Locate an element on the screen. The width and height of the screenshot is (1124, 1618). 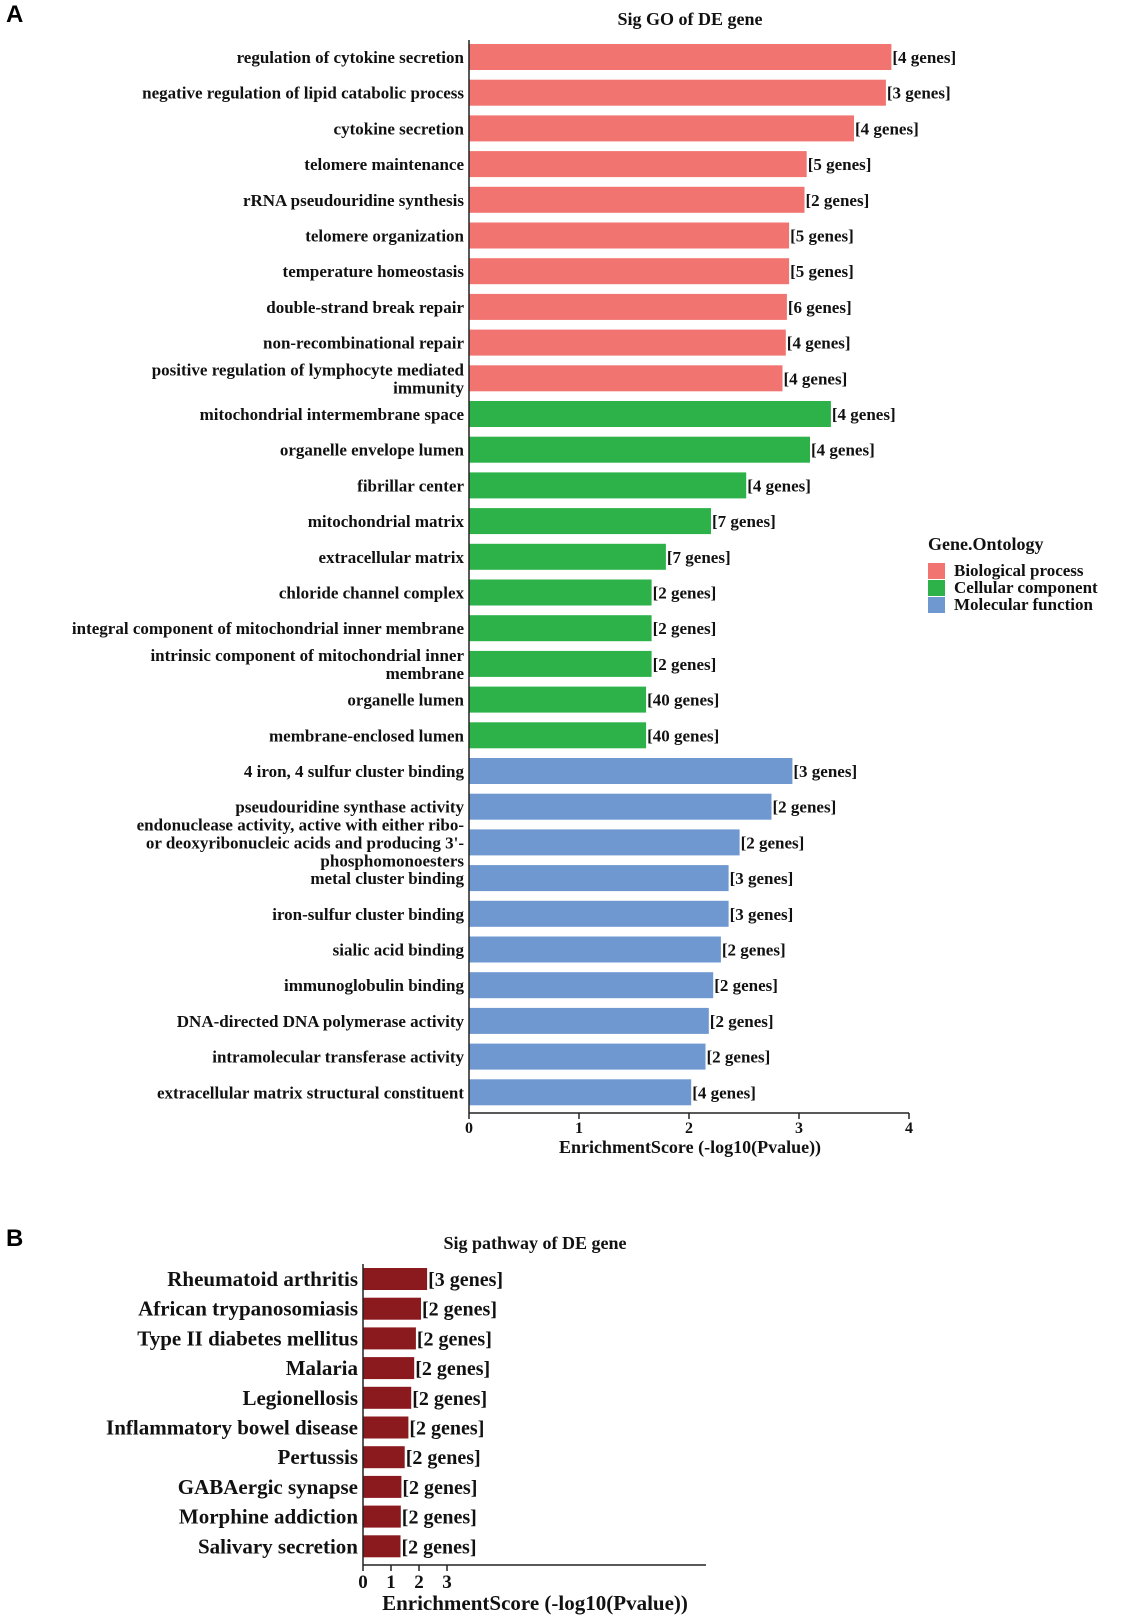
category-label: temperature homeostasis is located at coordinates (374, 271).